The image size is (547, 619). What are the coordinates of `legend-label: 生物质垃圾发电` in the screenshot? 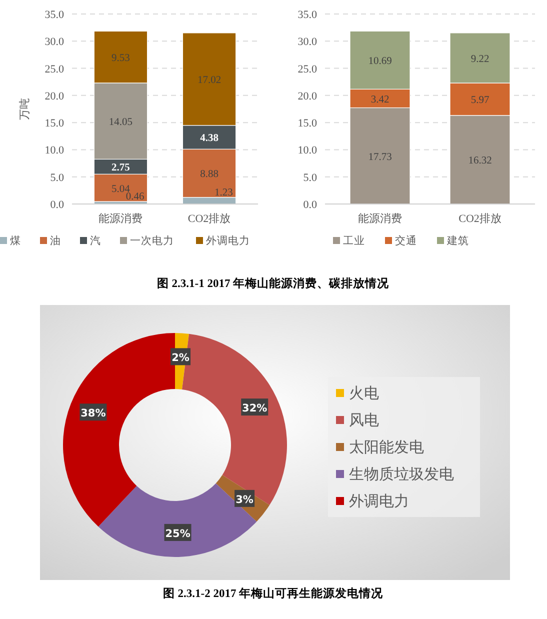 It's located at (401, 474).